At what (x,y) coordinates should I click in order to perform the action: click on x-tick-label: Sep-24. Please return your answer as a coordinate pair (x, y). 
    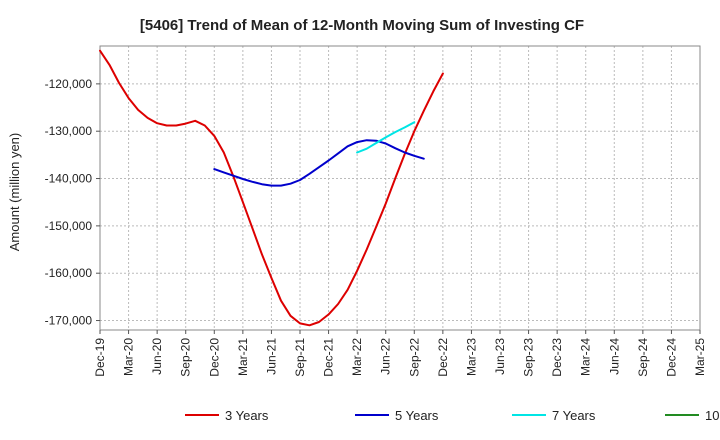
    Looking at the image, I should click on (643, 357).